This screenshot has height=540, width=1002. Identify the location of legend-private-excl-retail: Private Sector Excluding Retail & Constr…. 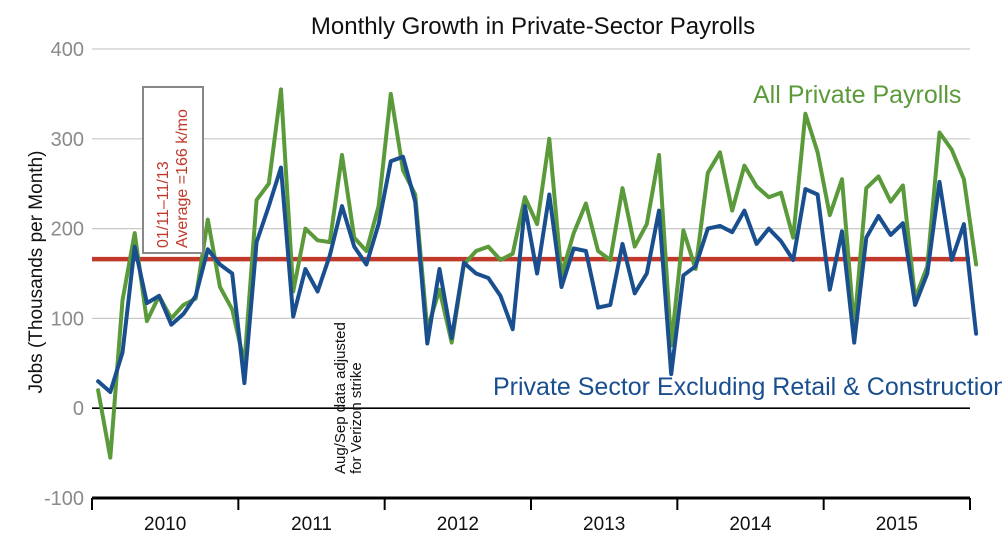
(747, 387).